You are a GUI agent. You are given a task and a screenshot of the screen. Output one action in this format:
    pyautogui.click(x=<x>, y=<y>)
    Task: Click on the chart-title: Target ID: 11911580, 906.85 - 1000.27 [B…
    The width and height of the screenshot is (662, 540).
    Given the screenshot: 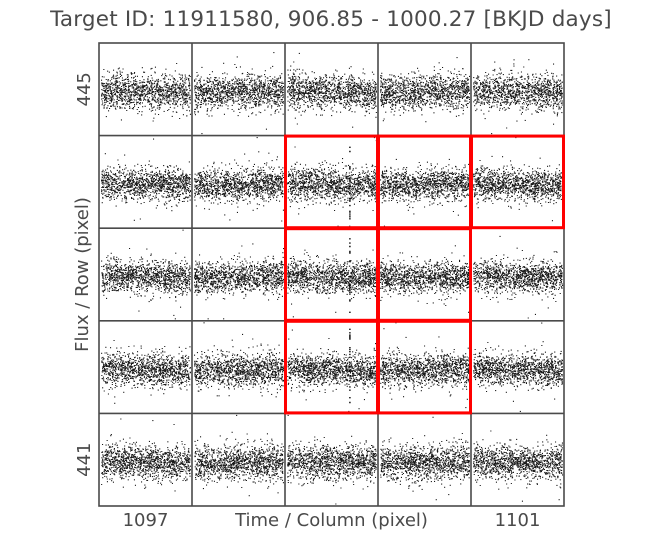 What is the action you would take?
    pyautogui.click(x=331, y=19)
    